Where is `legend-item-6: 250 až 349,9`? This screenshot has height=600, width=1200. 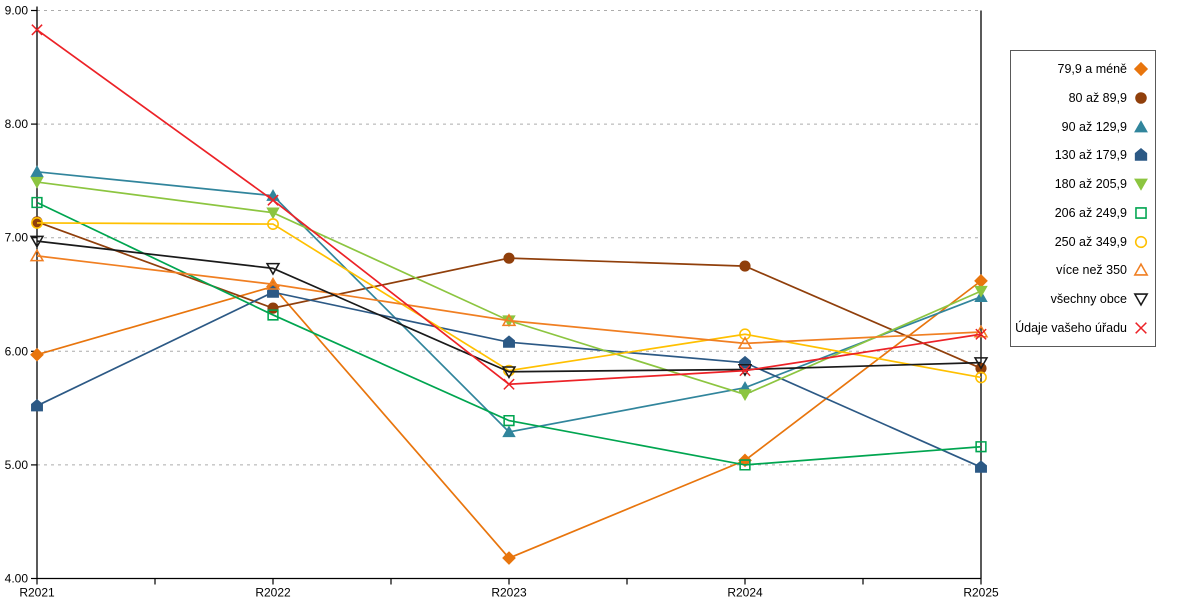 legend-item-6: 250 až 349,9 is located at coordinates (1083, 241).